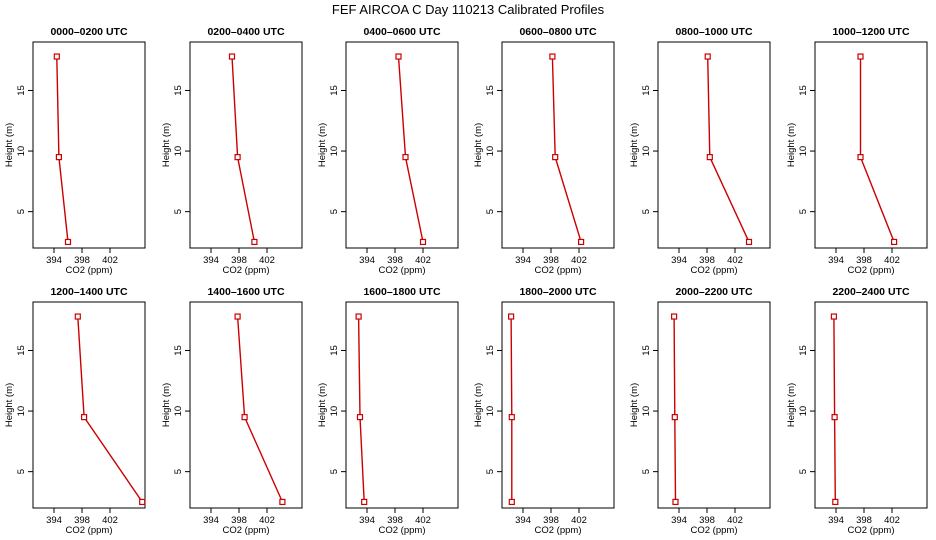  I want to click on panel-title: 1000–1200 UTC, so click(870, 32).